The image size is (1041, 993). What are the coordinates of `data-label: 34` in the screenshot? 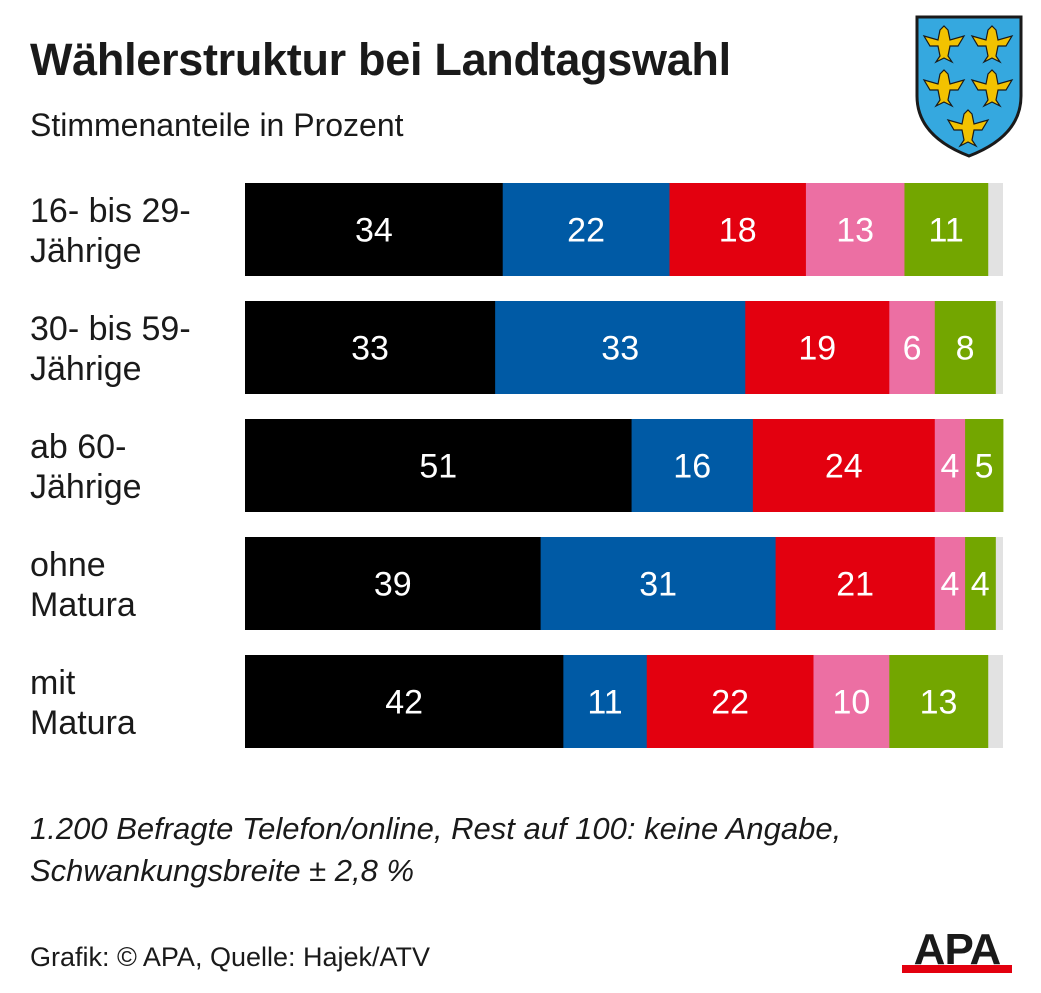 It's located at (374, 231).